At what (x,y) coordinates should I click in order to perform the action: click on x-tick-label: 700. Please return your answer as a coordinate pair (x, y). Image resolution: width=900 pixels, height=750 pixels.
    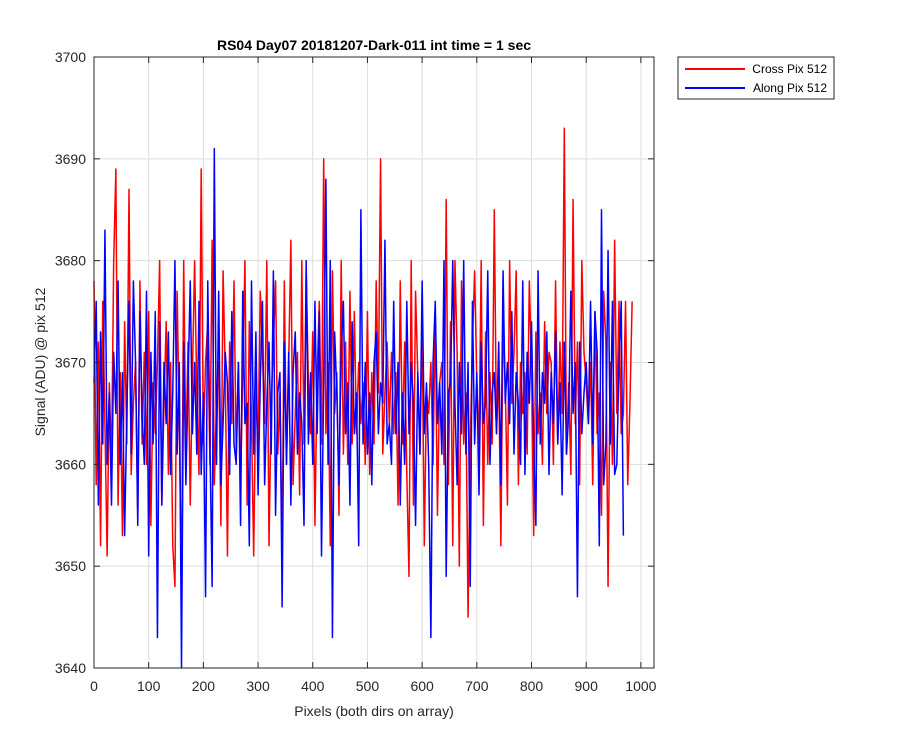
    Looking at the image, I should click on (477, 686).